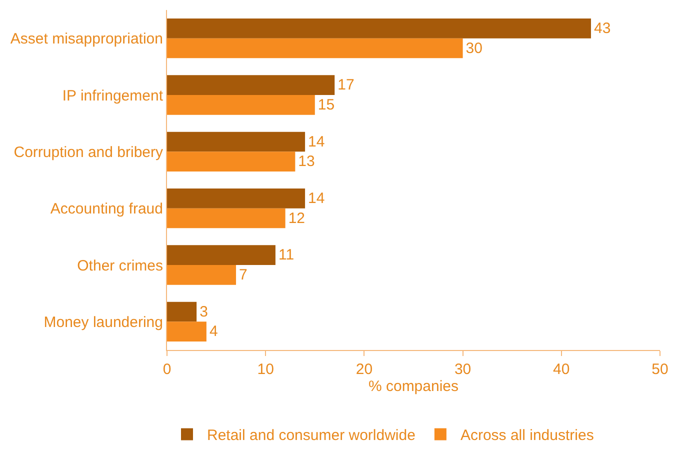  I want to click on data-label: 43, so click(602, 28).